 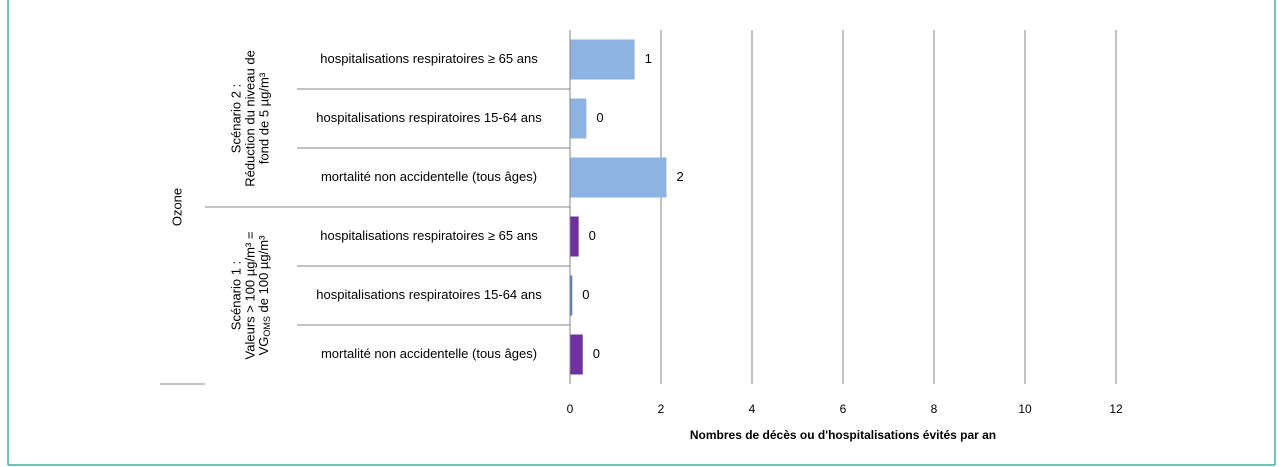 What do you see at coordinates (648, 58) in the screenshot?
I see `data-label: 1` at bounding box center [648, 58].